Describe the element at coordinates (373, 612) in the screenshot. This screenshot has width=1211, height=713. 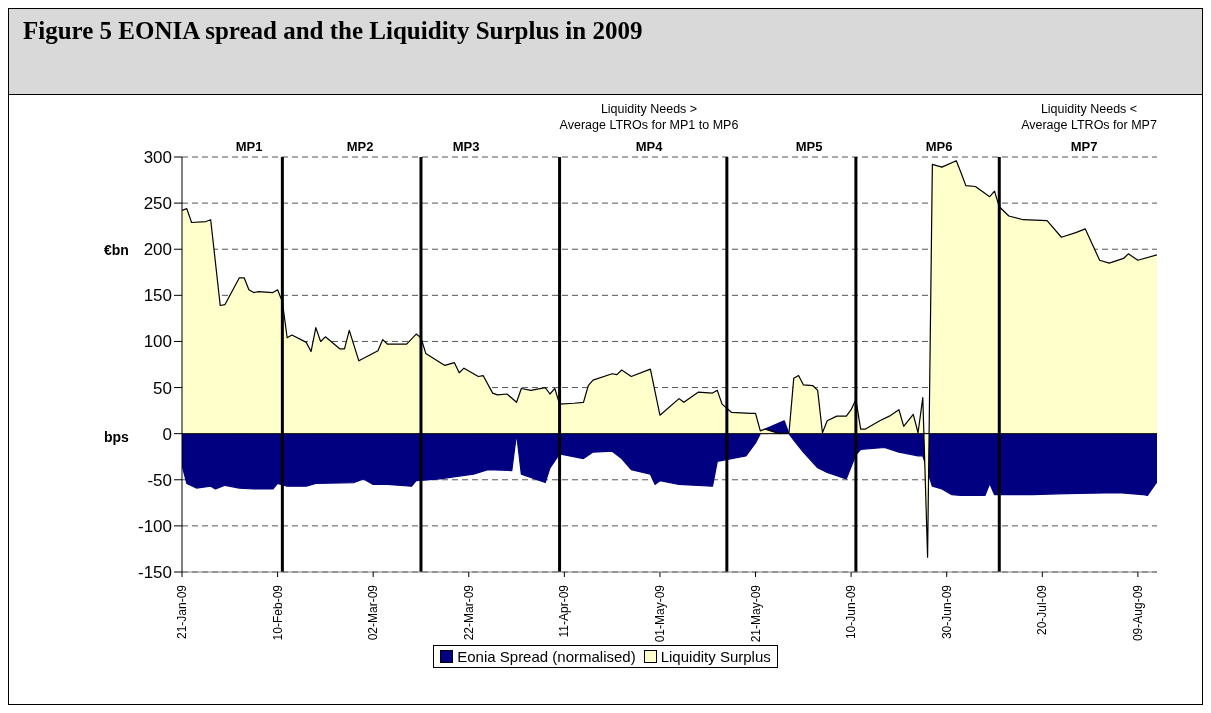
I see `x-tick-label: 02-Mar-09` at that location.